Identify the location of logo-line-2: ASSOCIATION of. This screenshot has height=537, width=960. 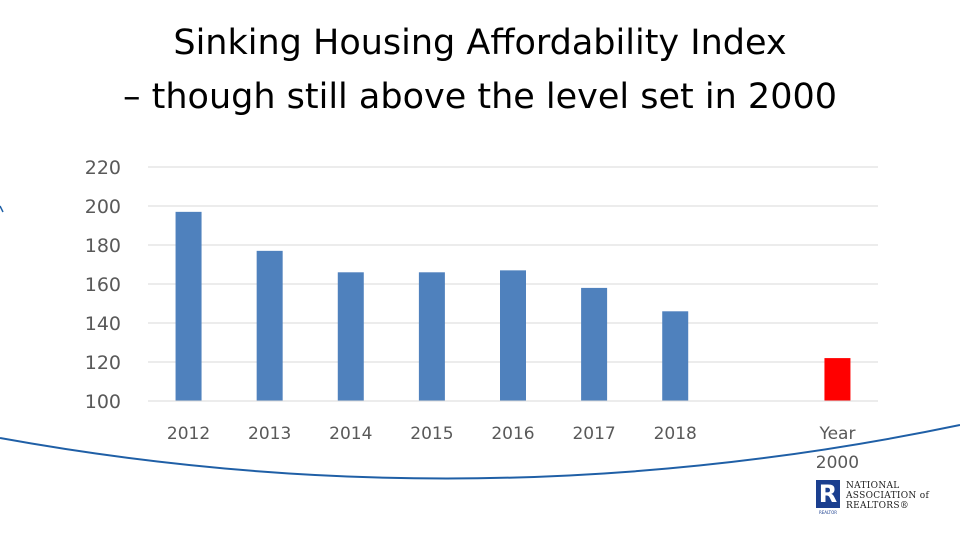
(888, 496).